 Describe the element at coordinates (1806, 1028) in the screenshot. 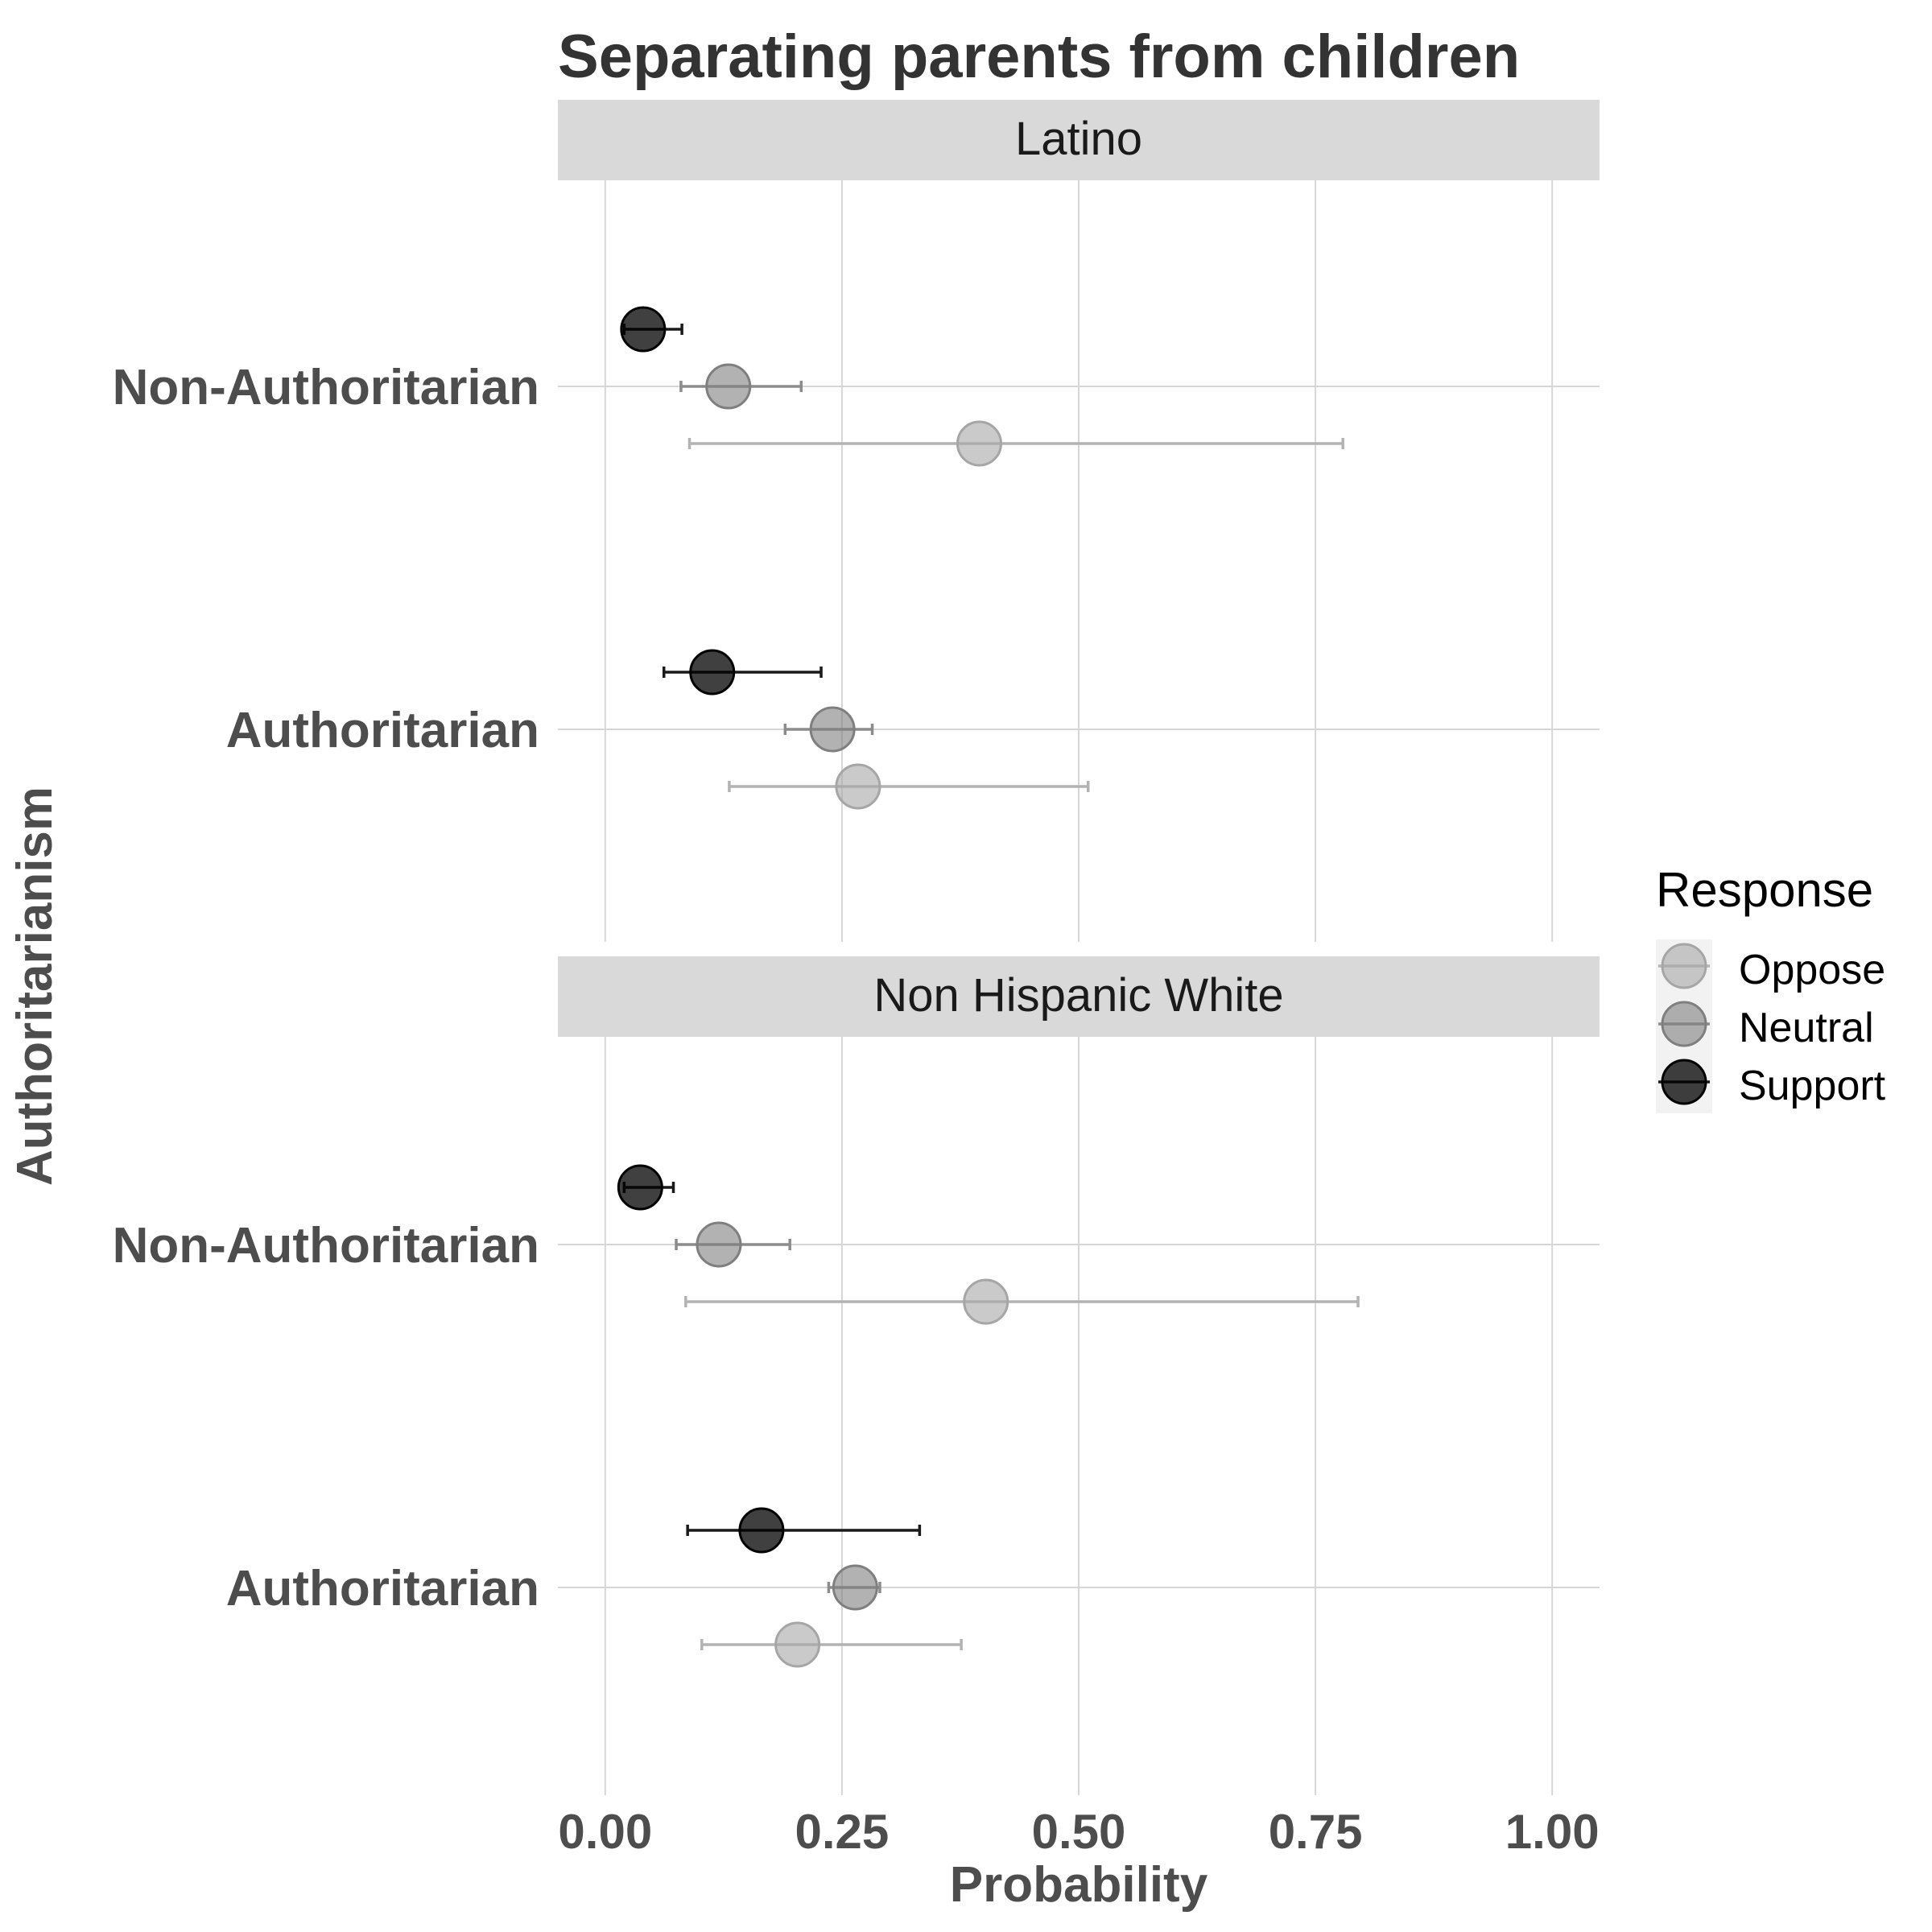

I see `legend-label-neutral: Neutral` at that location.